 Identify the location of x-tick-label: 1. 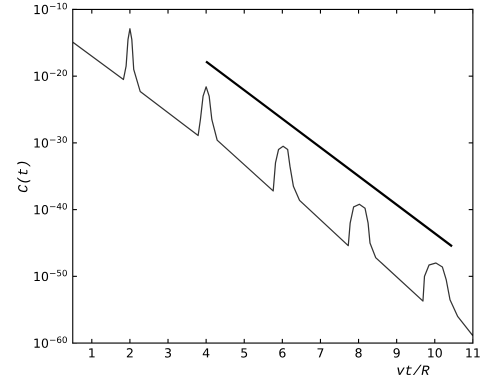
(92, 353).